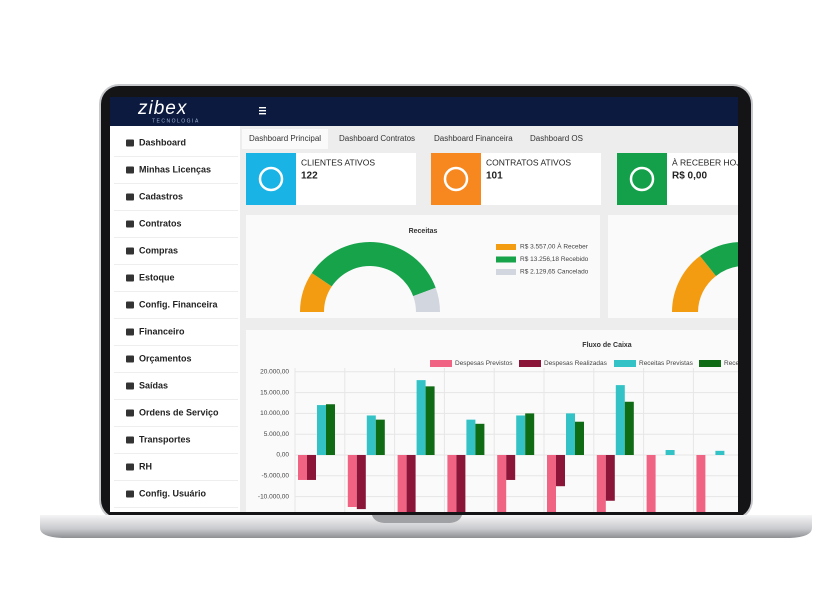 The height and width of the screenshot is (614, 833). Describe the element at coordinates (309, 176) in the screenshot. I see `card-value: 122` at that location.